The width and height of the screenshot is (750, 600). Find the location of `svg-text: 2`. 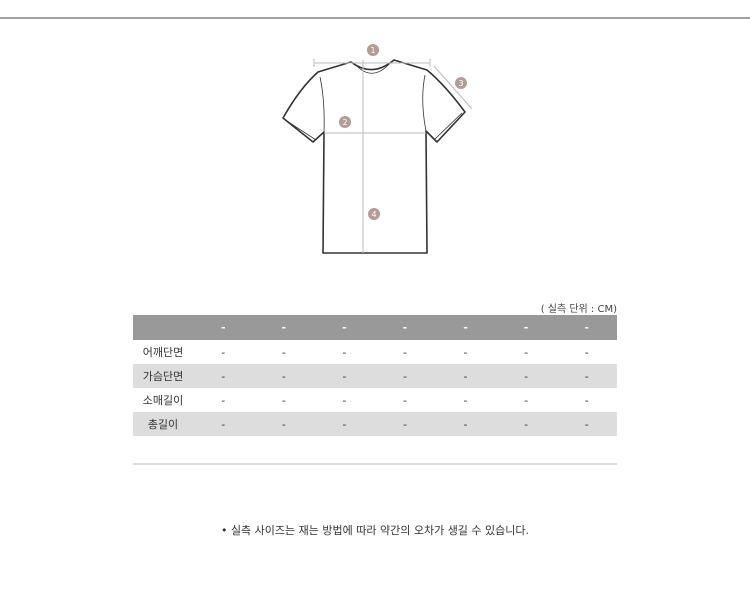

svg-text: 2 is located at coordinates (344, 122).